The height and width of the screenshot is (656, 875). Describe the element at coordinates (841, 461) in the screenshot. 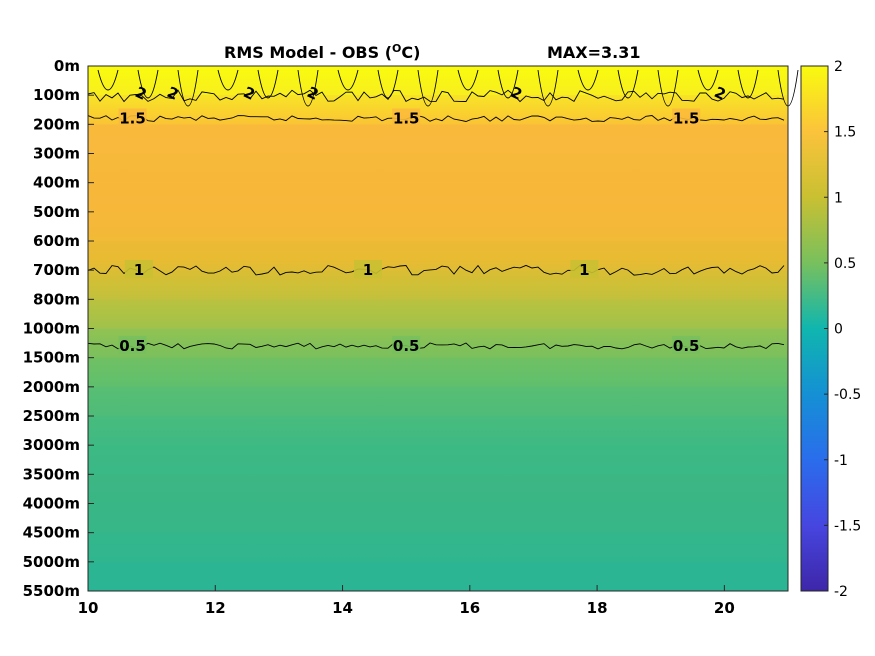

I see `colorbar-tick-label: -1` at that location.